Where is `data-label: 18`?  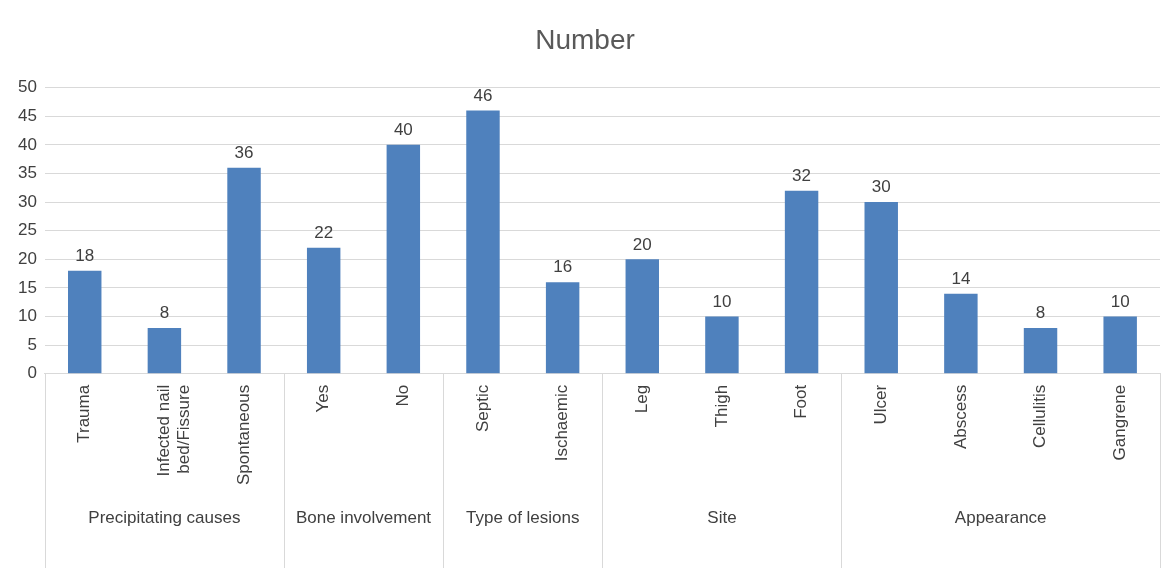 data-label: 18 is located at coordinates (85, 255).